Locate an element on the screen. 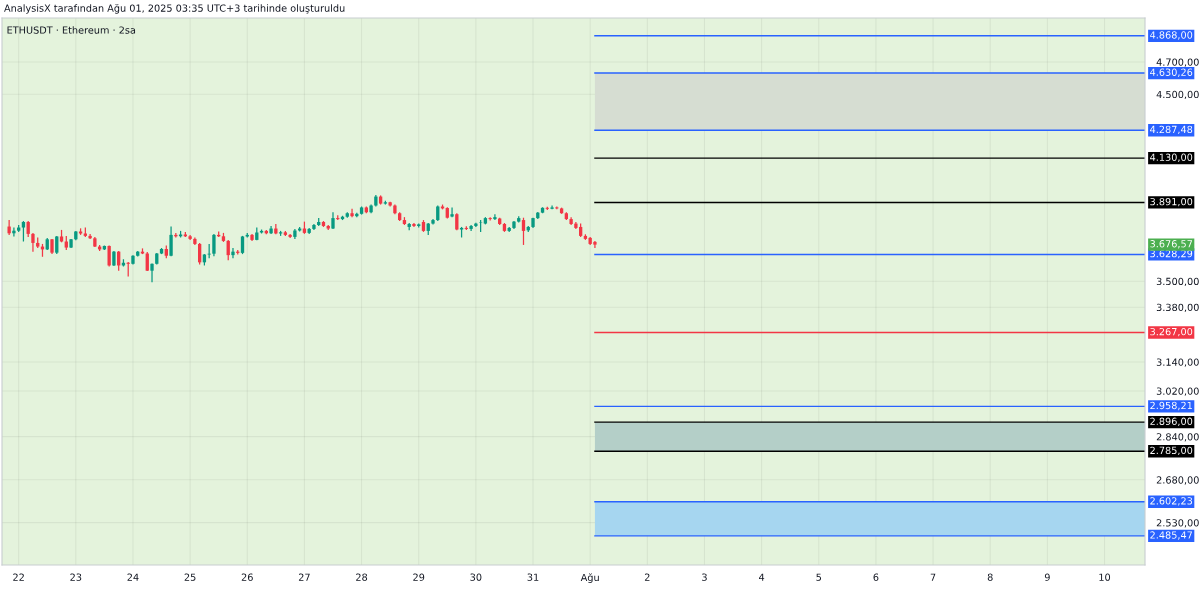  ref-line-label: 3.267,00 is located at coordinates (1171, 332).